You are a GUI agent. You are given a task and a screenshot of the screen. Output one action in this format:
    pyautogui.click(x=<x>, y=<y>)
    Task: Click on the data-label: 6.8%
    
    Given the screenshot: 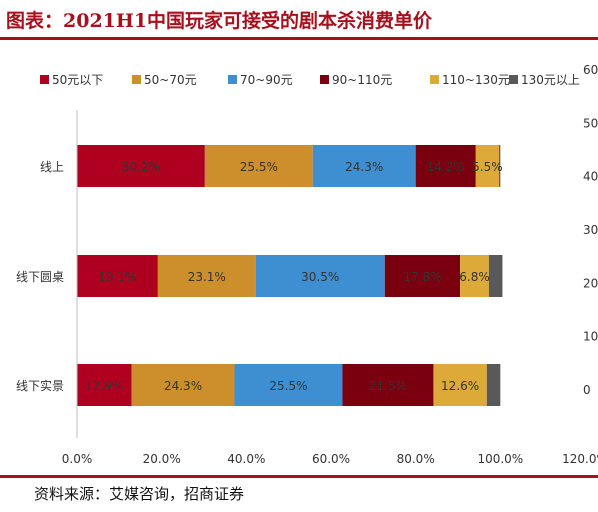 What is the action you would take?
    pyautogui.click(x=474, y=277)
    